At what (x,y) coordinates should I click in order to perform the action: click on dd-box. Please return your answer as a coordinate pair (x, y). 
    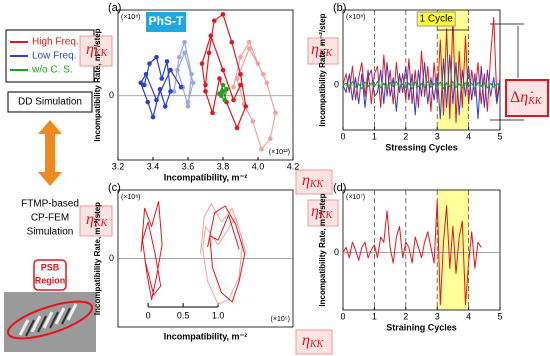
    Looking at the image, I should click on (50, 102).